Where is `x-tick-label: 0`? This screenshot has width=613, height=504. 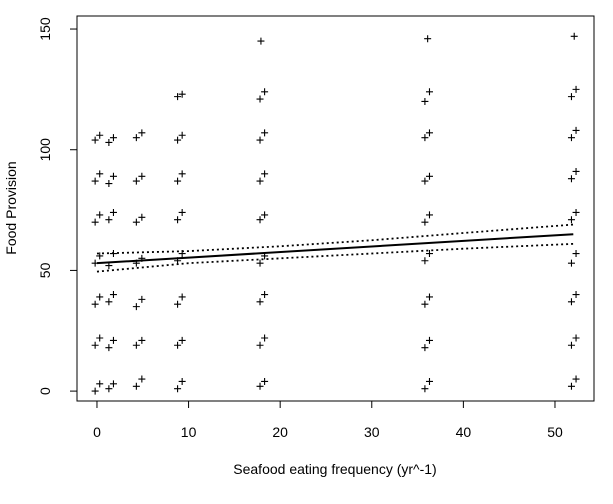 x-tick-label: 0 is located at coordinates (97, 432).